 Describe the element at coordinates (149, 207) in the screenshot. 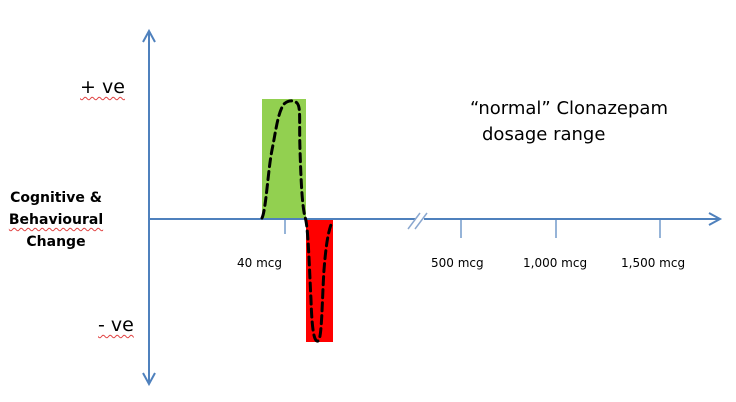

I see `y-axis` at that location.